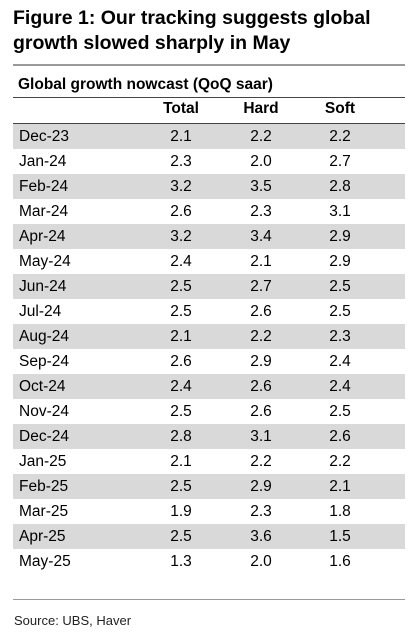 The image size is (418, 635). I want to click on table-row: Nov-24 2.5 2.6 2.5, so click(209, 411).